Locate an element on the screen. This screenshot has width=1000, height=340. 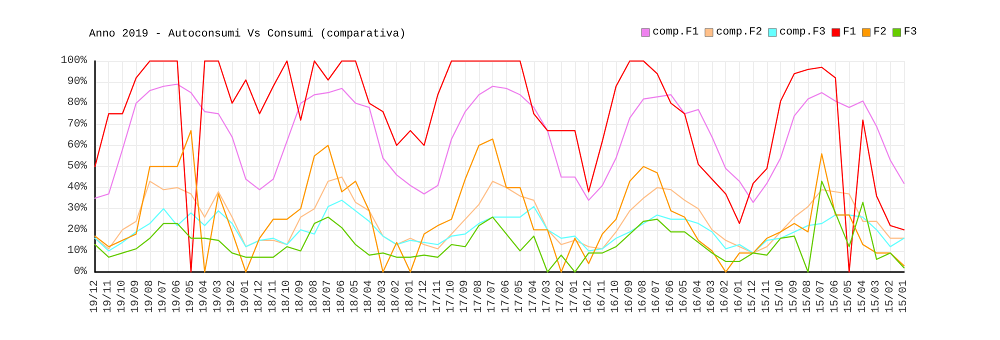
x-tick-label: 19/01 is located at coordinates (246, 297).